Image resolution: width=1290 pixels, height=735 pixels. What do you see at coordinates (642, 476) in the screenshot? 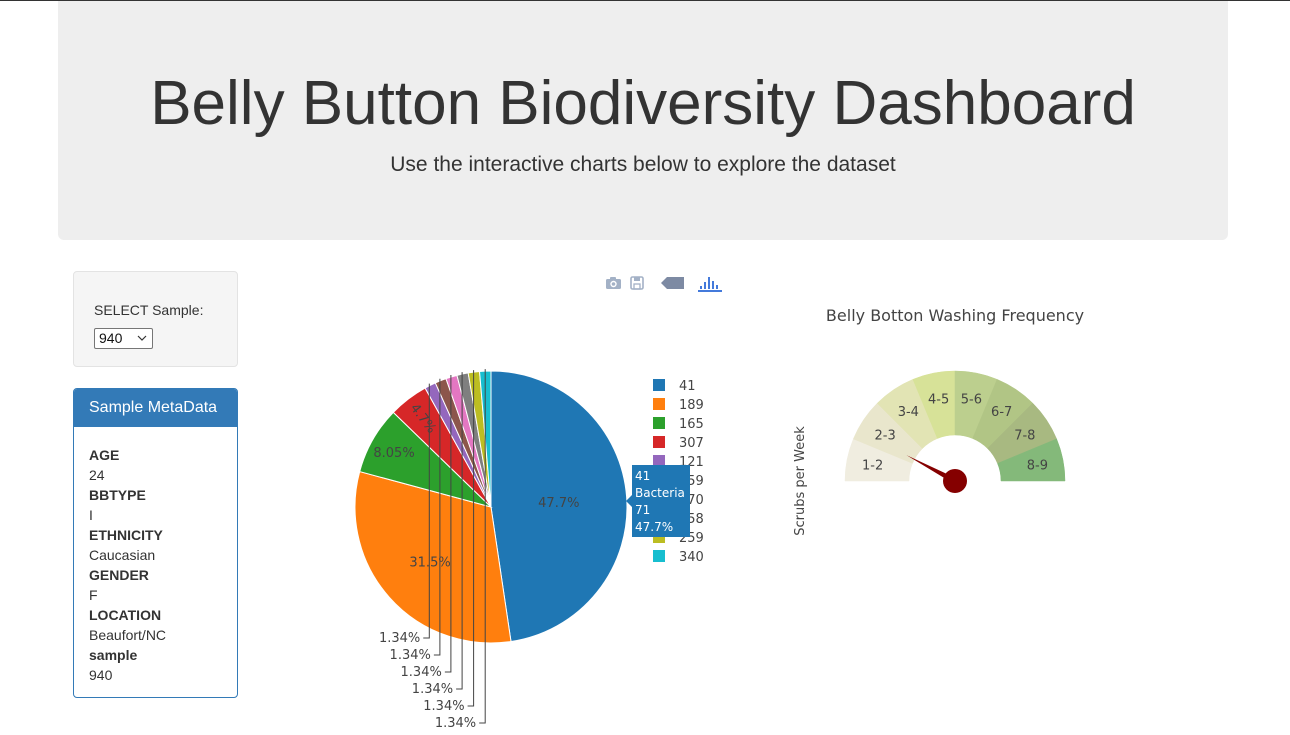
I see `tooltip-line: 41` at bounding box center [642, 476].